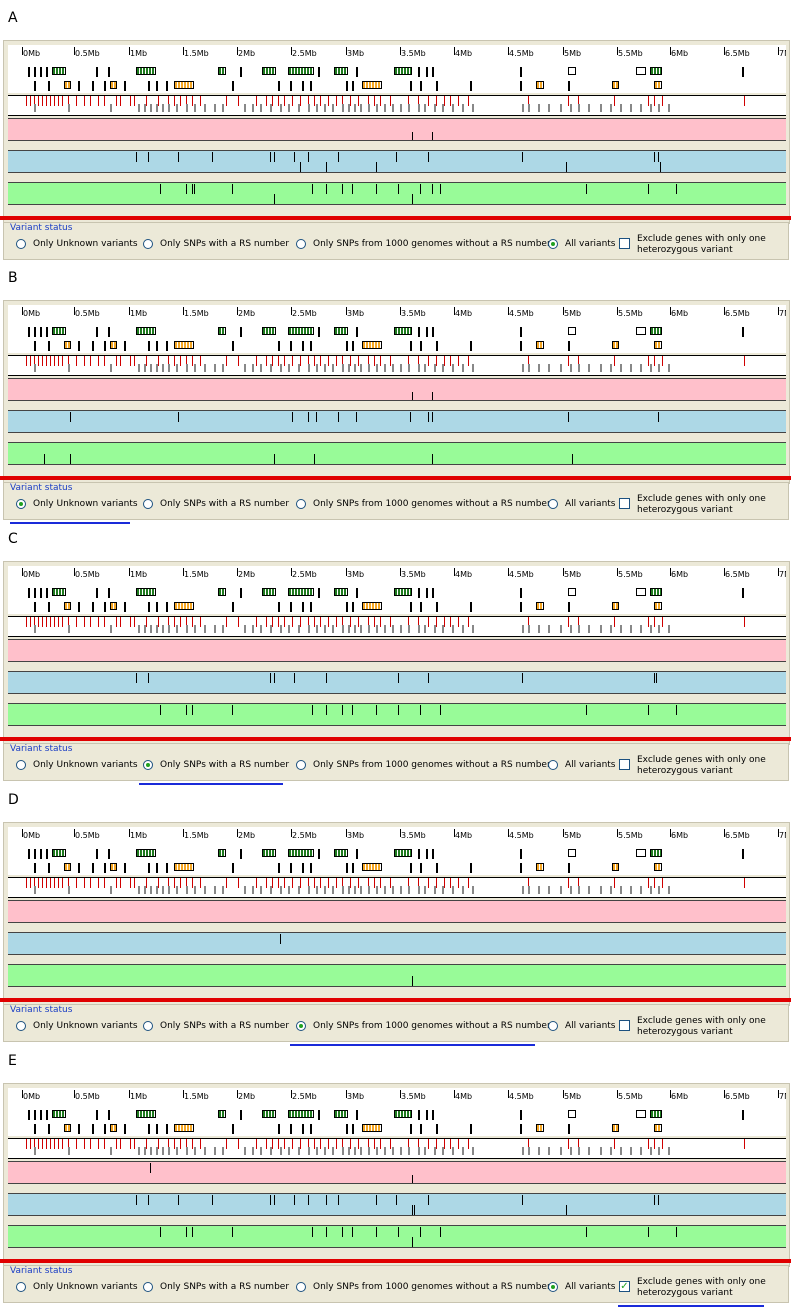 This screenshot has width=791, height=1315. I want to click on ruler-tick-label: 6Mb, so click(680, 313).